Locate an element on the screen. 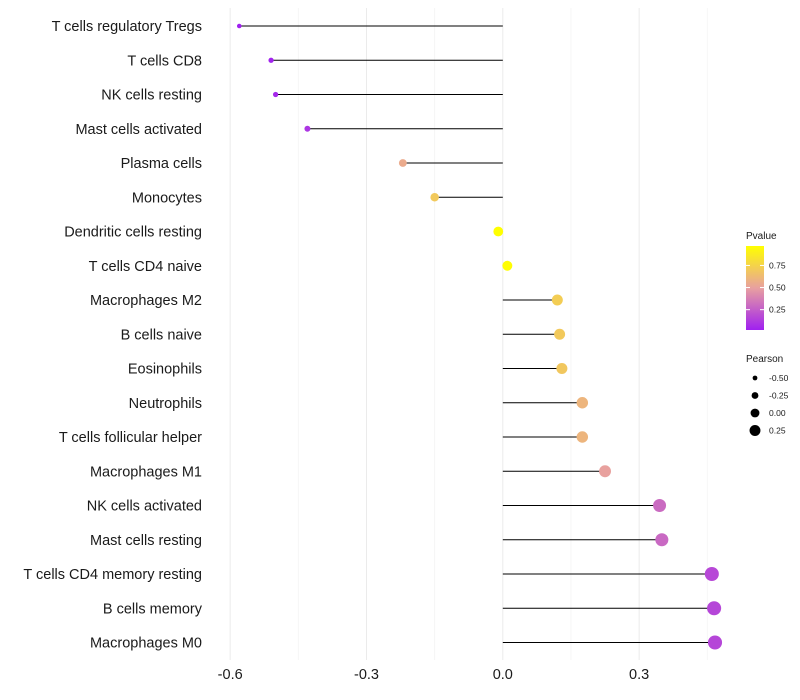  colorbar-tick-label: 0.75 is located at coordinates (777, 265).